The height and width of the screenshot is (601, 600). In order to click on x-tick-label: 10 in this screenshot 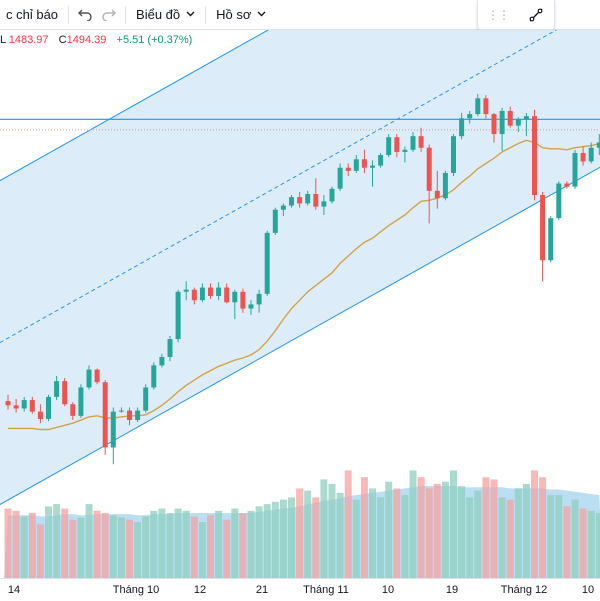, I will do `click(588, 590)`.